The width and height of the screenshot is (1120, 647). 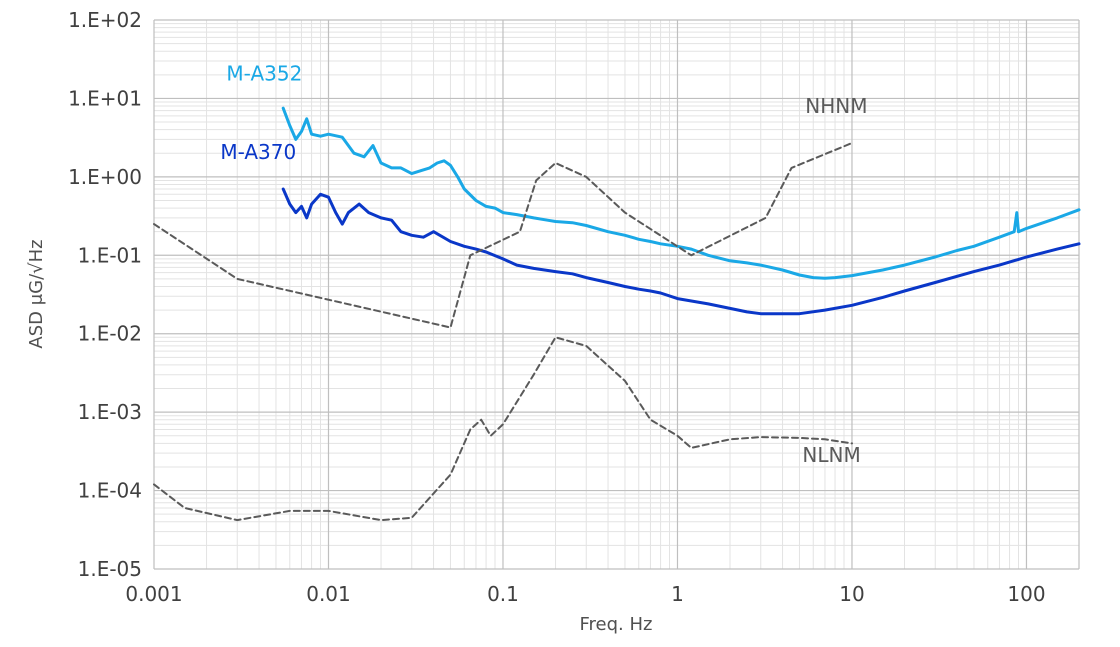 I want to click on series-annotation-m-a370: M-A370, so click(x=258, y=152).